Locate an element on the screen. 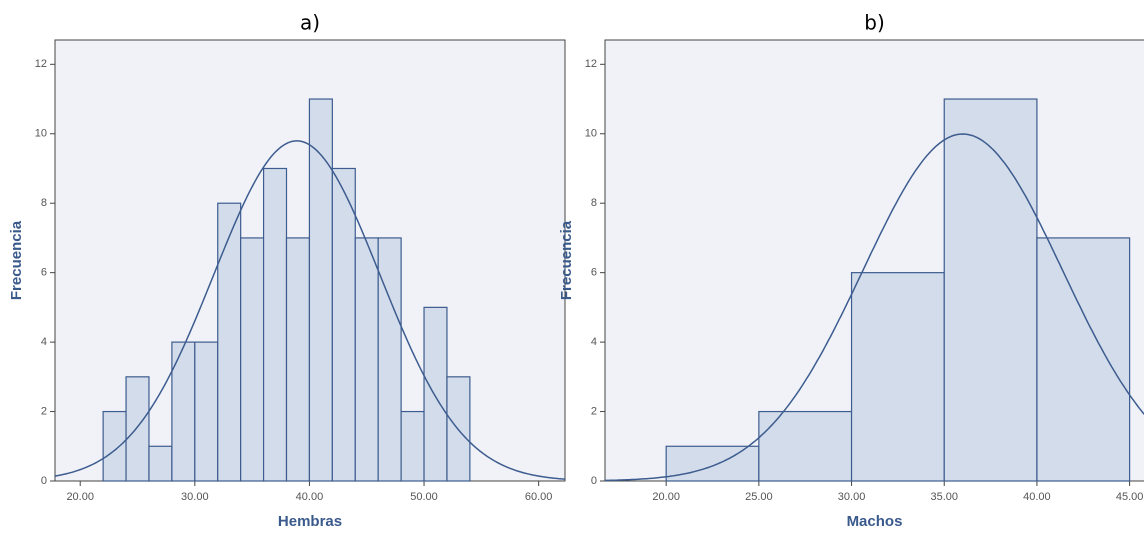  chart-title: a) is located at coordinates (310, 23).